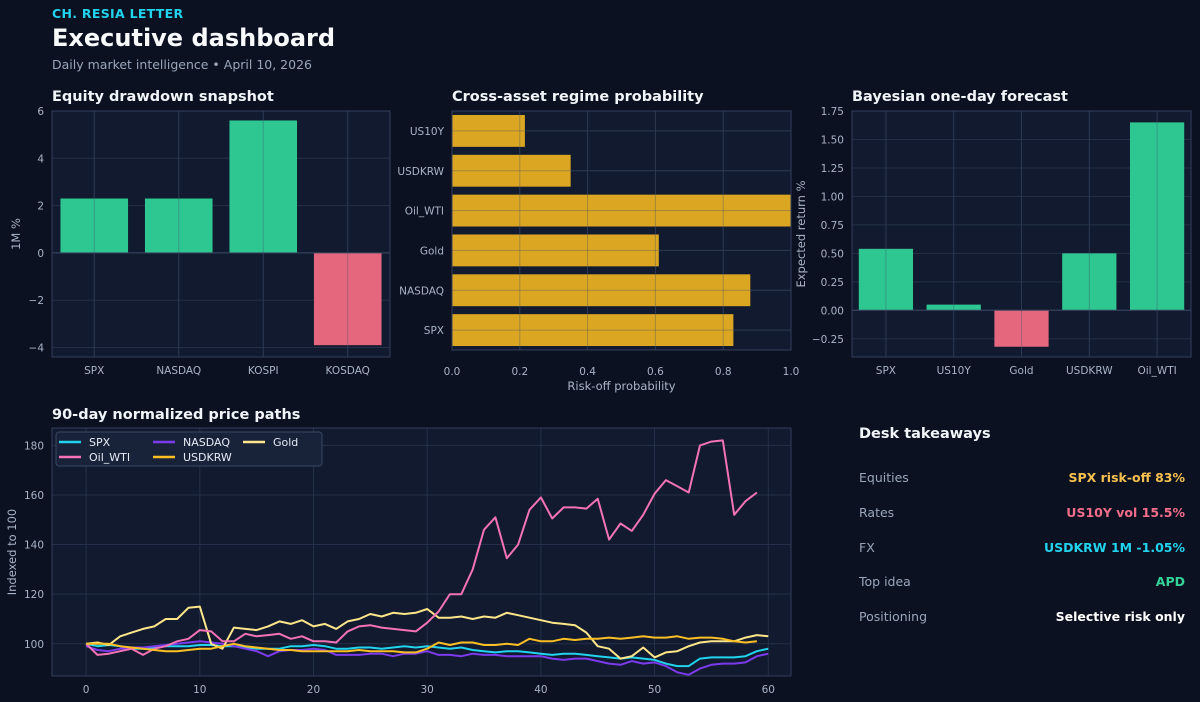  I want to click on y-tick-label: 1.25, so click(832, 169).